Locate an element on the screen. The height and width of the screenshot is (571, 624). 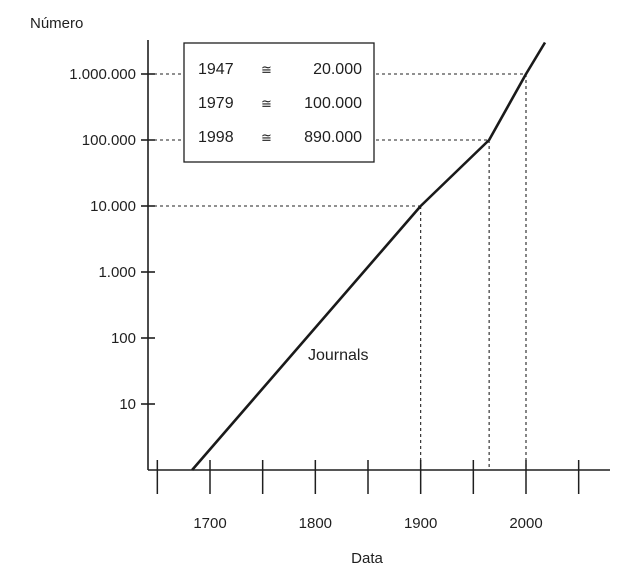
legend-year: 1979 is located at coordinates (216, 103).